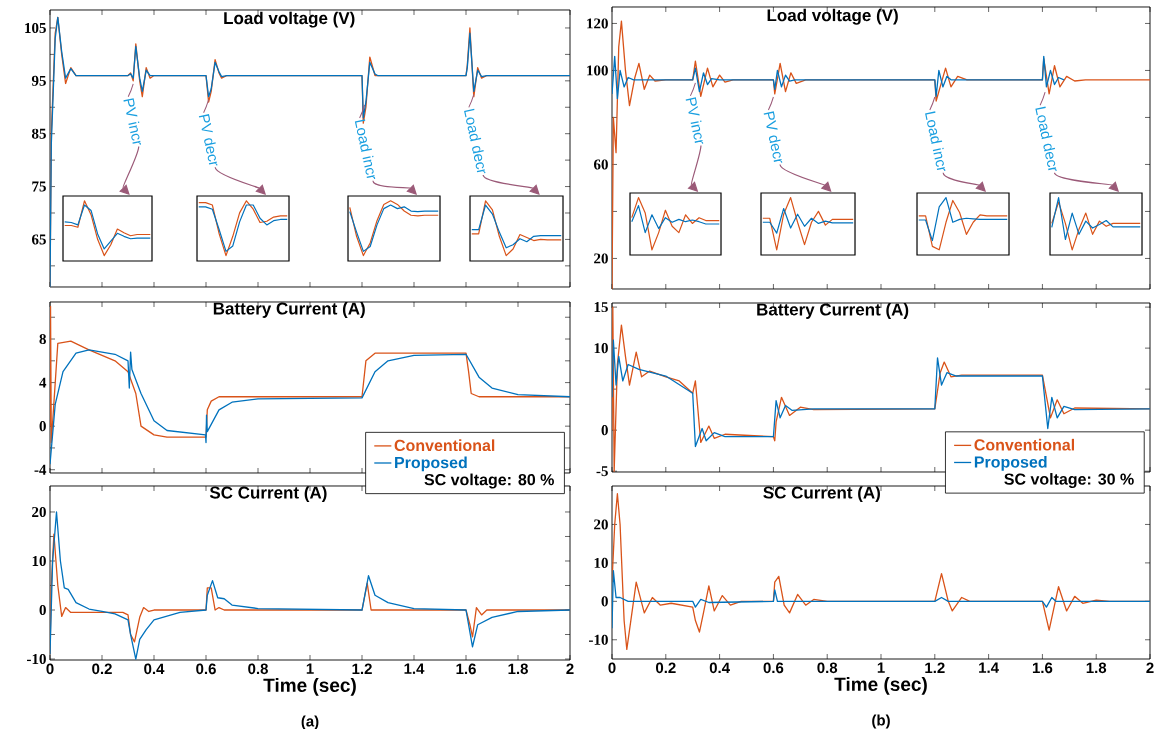  What do you see at coordinates (597, 70) in the screenshot?
I see `y-tick-label: 100` at bounding box center [597, 70].